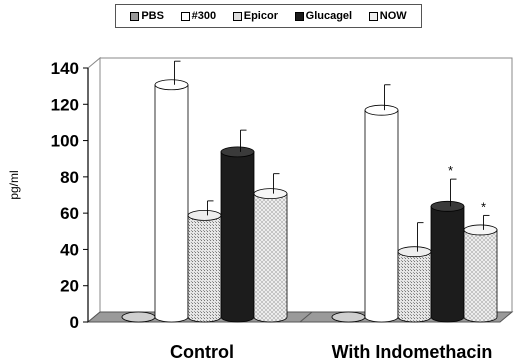 The image size is (522, 364). I want to click on legend-item-glucagel: Glucagel, so click(323, 16).